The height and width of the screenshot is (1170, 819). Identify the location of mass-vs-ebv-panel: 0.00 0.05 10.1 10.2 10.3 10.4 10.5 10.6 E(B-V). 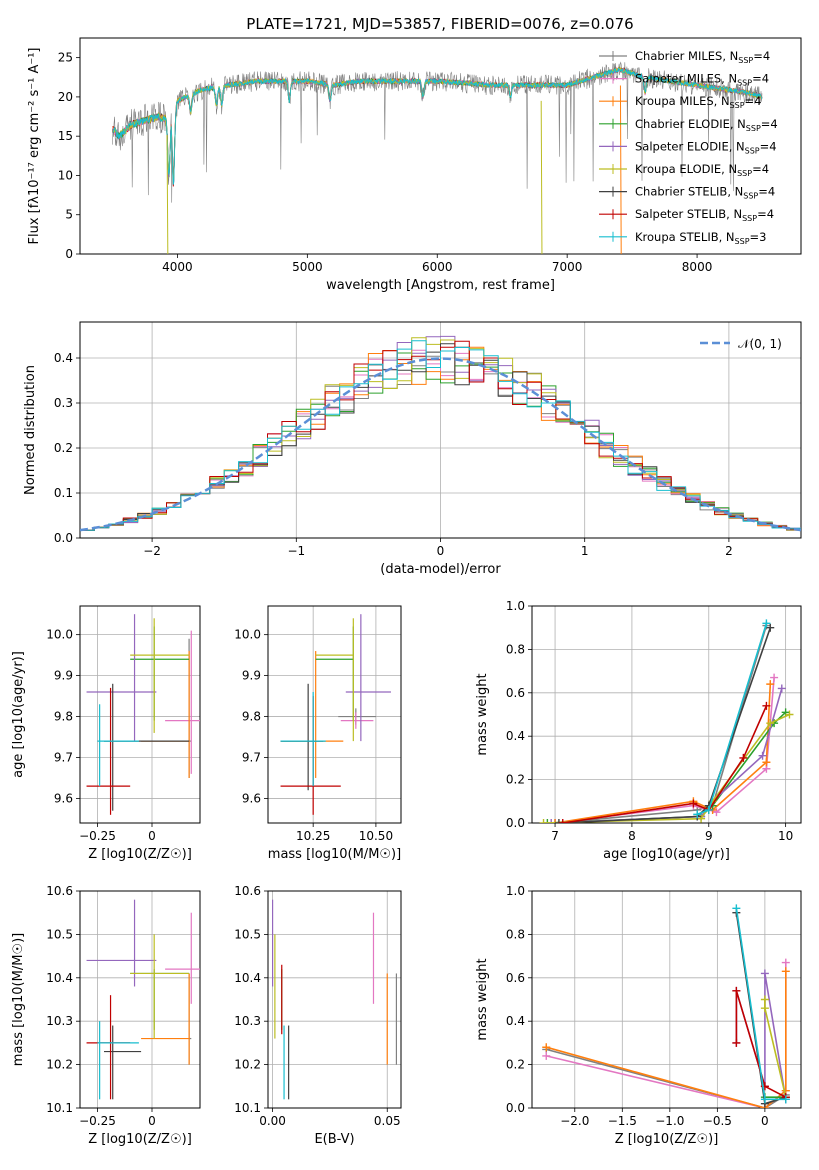
(318, 1015).